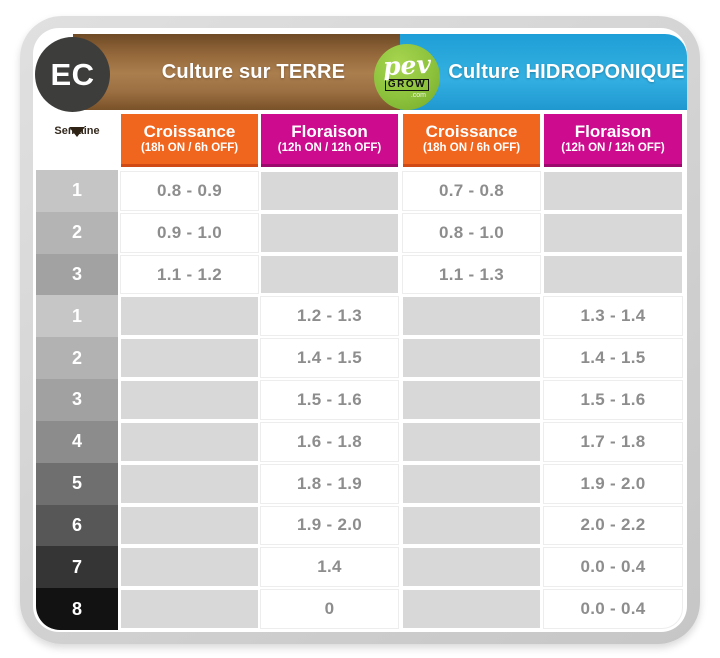 The width and height of the screenshot is (720, 658). I want to click on week-number-cell: 4, so click(77, 441).